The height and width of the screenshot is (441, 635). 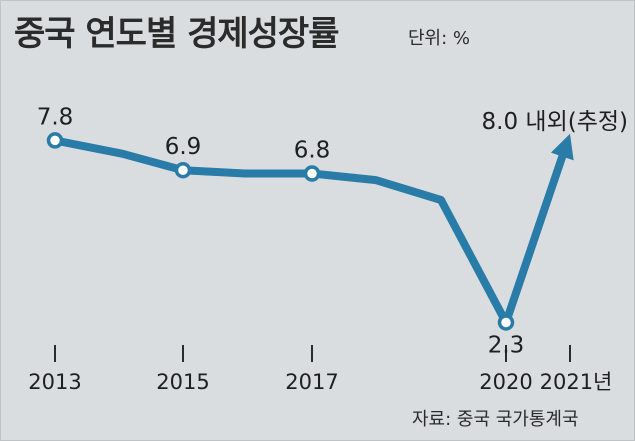 I want to click on data-label: 7.8, so click(x=55, y=117).